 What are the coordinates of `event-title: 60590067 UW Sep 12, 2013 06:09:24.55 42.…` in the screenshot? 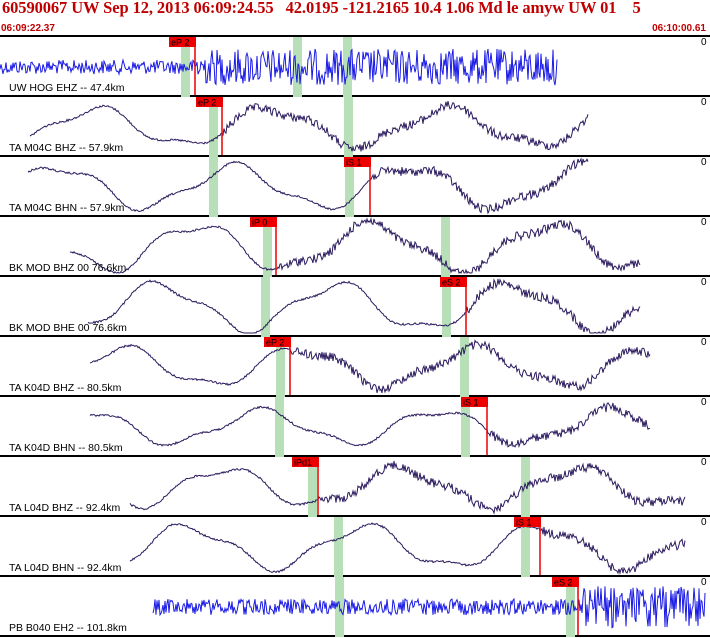 It's located at (321, 8).